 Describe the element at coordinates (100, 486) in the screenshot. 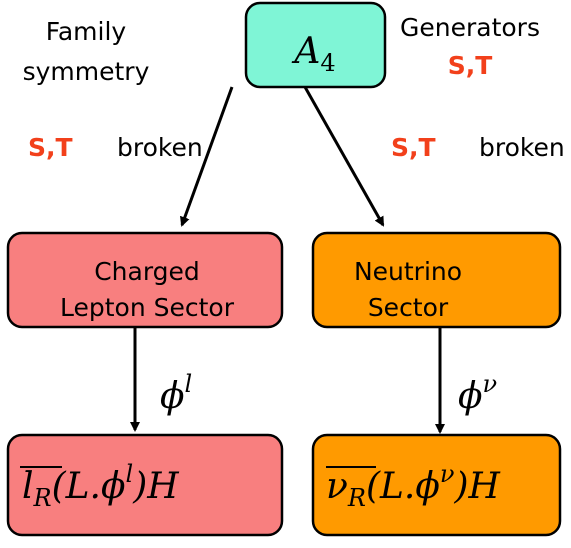

I see `node-label: lR(L.ϕl)H` at that location.